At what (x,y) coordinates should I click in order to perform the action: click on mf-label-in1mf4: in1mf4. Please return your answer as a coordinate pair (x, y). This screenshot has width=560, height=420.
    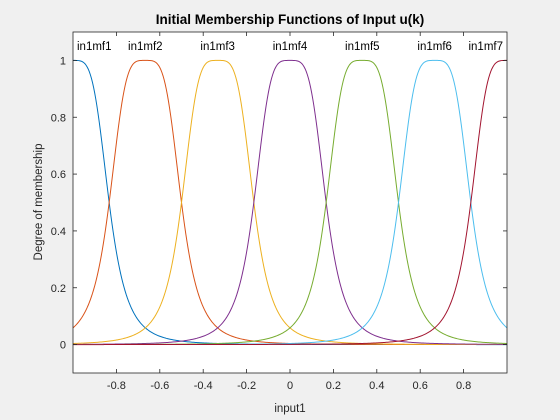
    Looking at the image, I should click on (290, 47).